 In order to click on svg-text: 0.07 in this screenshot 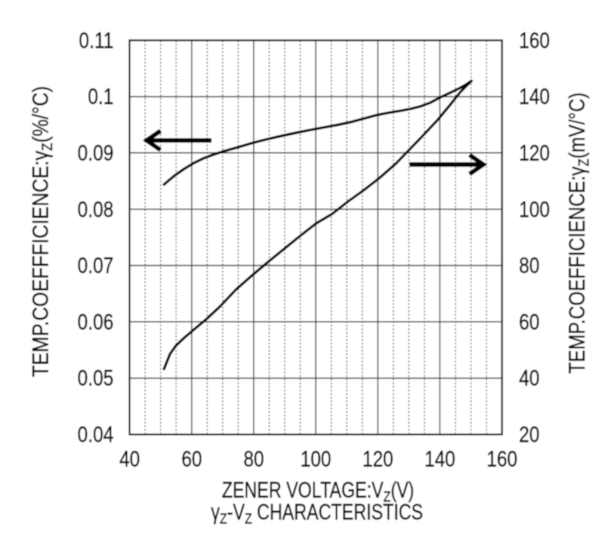, I will do `click(96, 267)`.